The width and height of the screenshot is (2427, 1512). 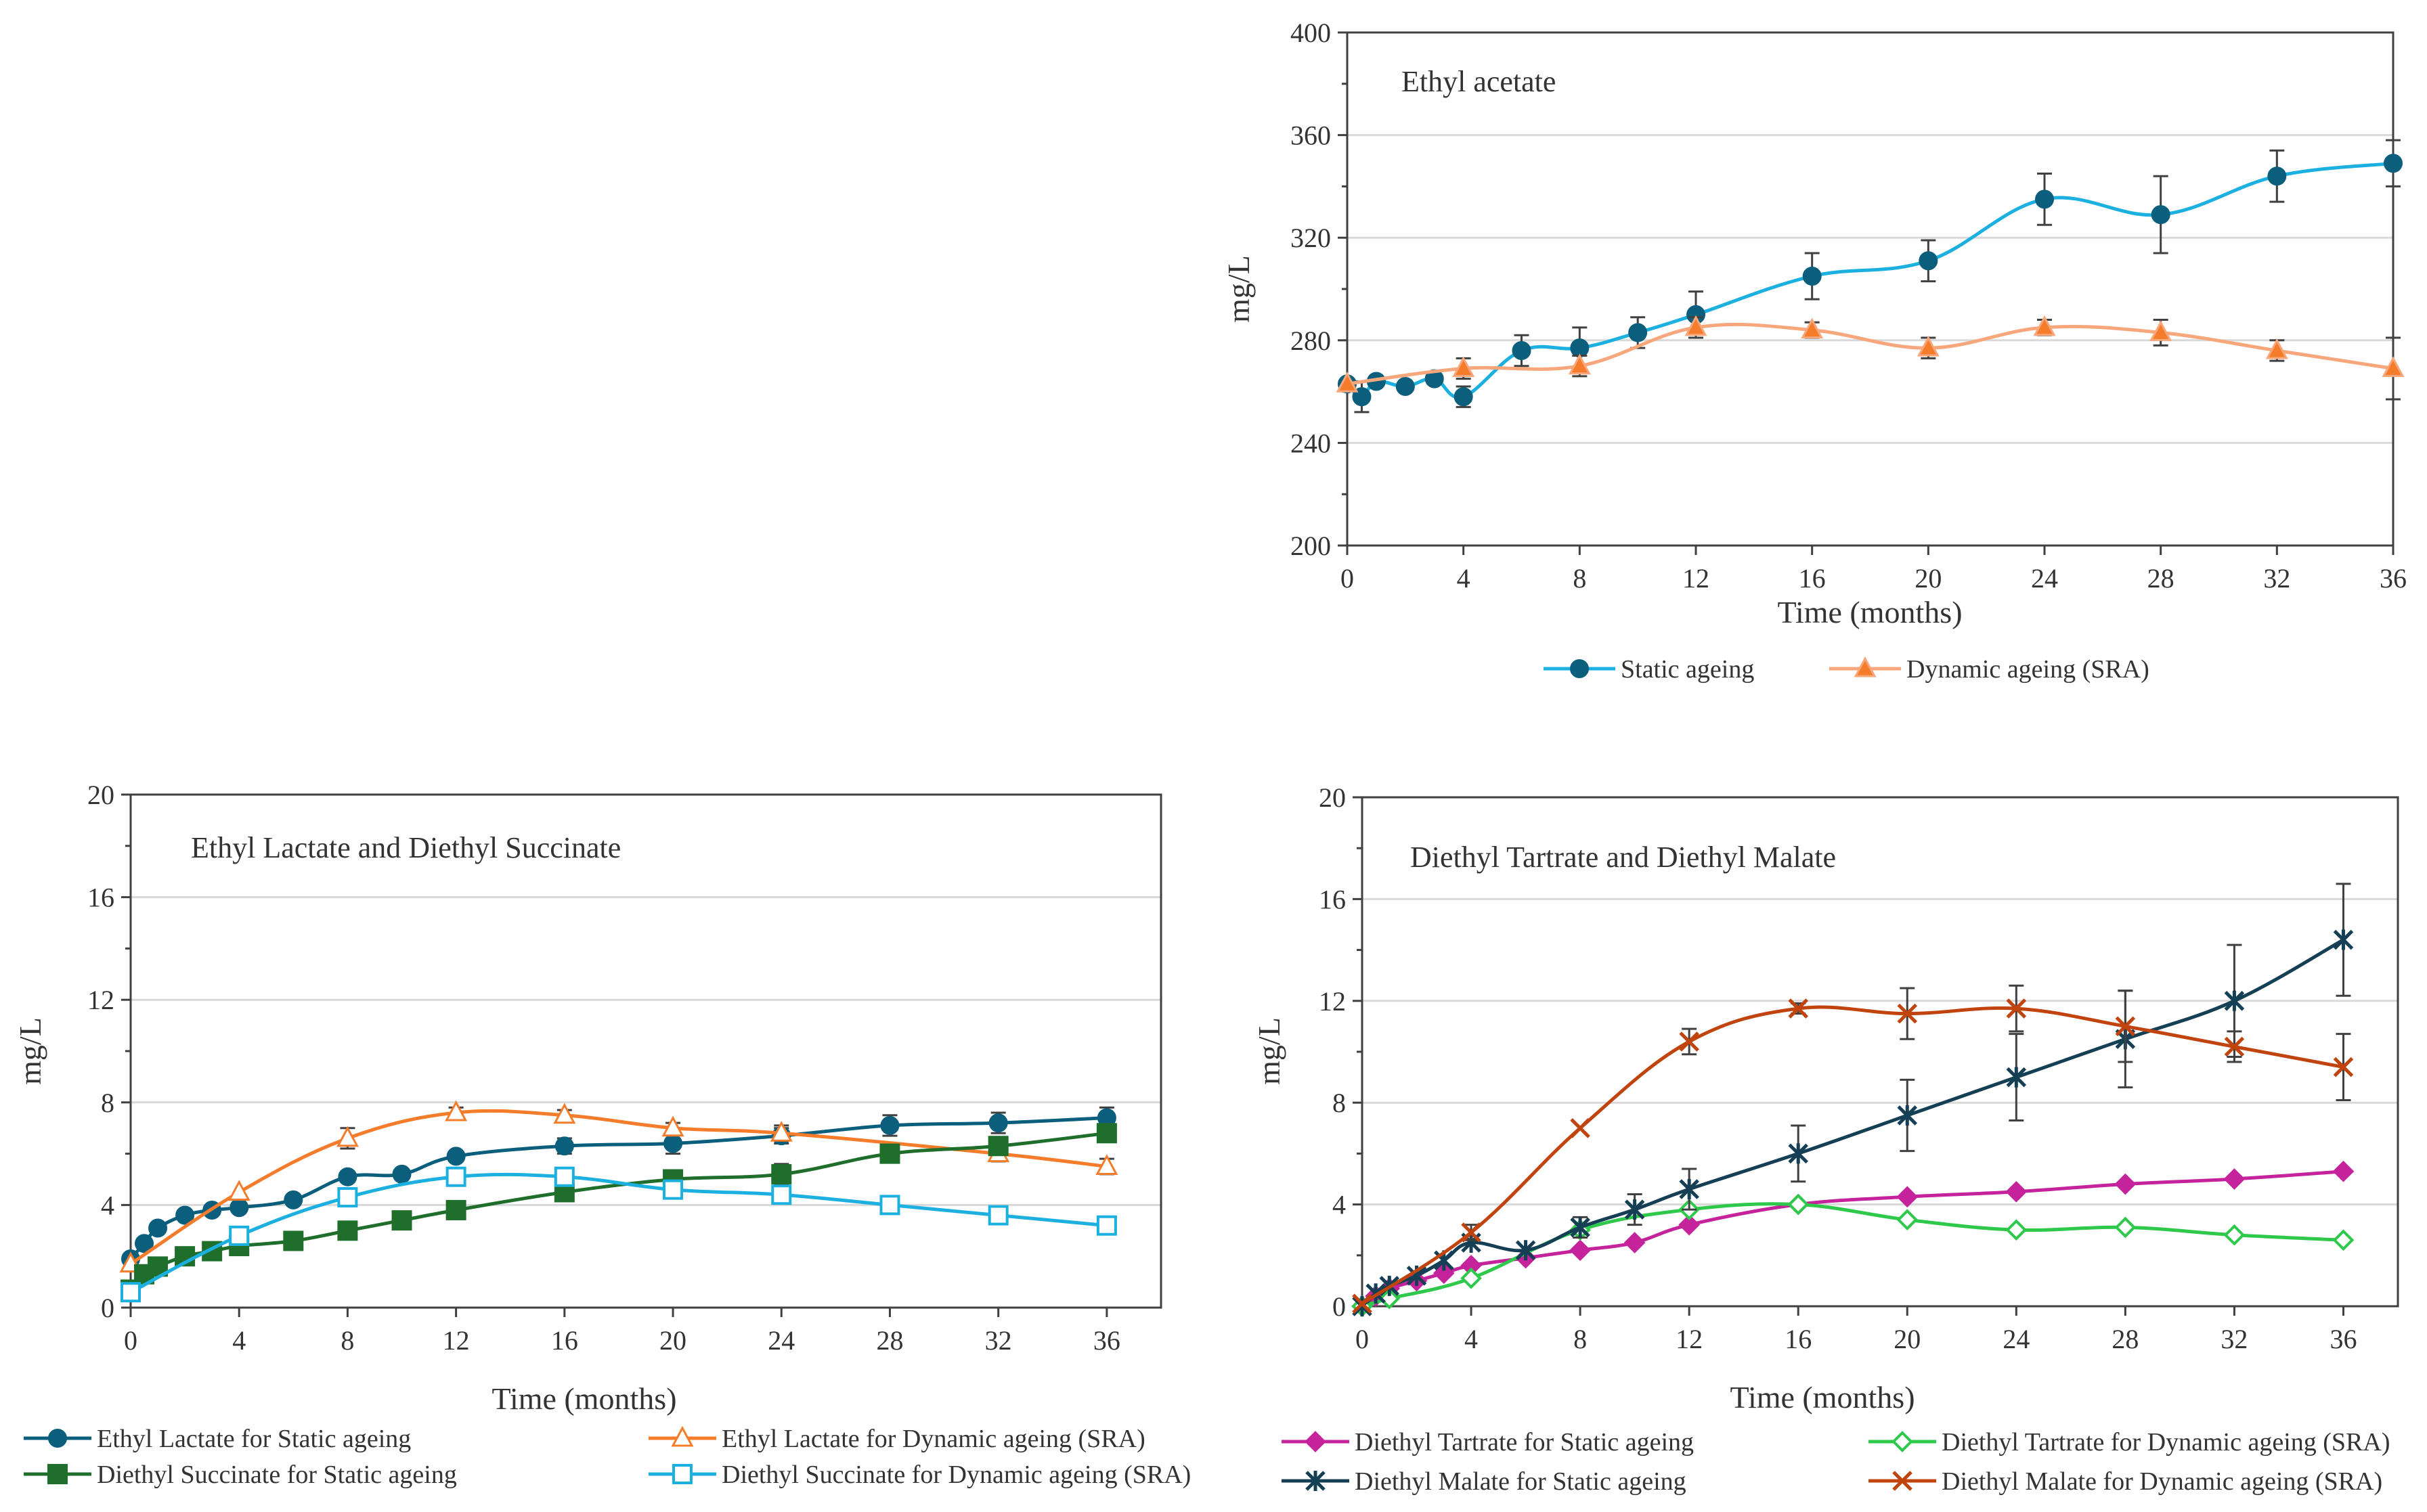 What do you see at coordinates (1332, 797) in the screenshot?
I see `y-tick-label-tartrate-5: 20` at bounding box center [1332, 797].